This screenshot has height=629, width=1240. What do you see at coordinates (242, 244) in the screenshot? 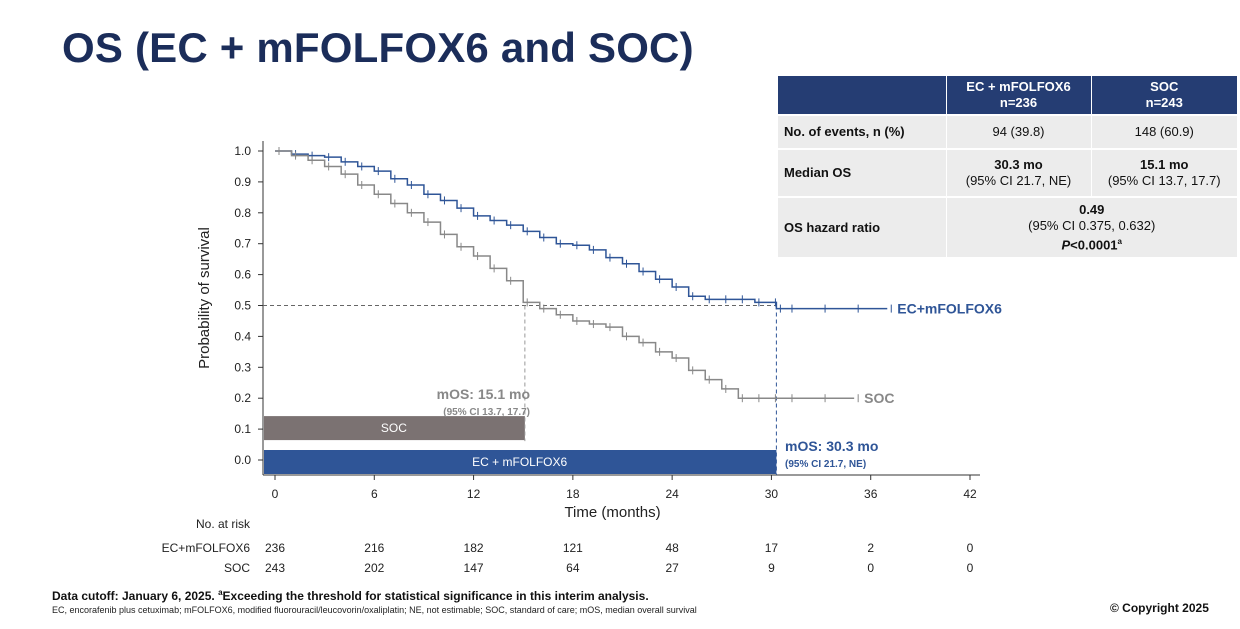
I see `y-tick-label: 0.7` at bounding box center [242, 244].